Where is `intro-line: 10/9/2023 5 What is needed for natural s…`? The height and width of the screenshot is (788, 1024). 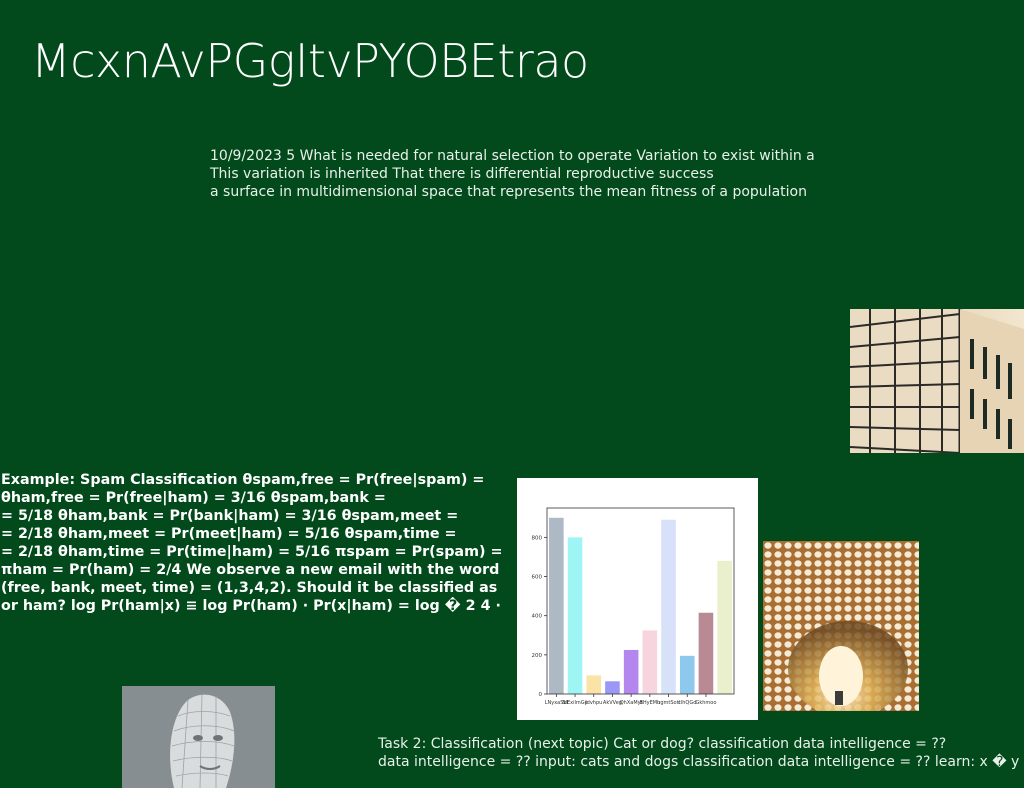
intro-line: 10/9/2023 5 What is needed for natural s… is located at coordinates (512, 156).